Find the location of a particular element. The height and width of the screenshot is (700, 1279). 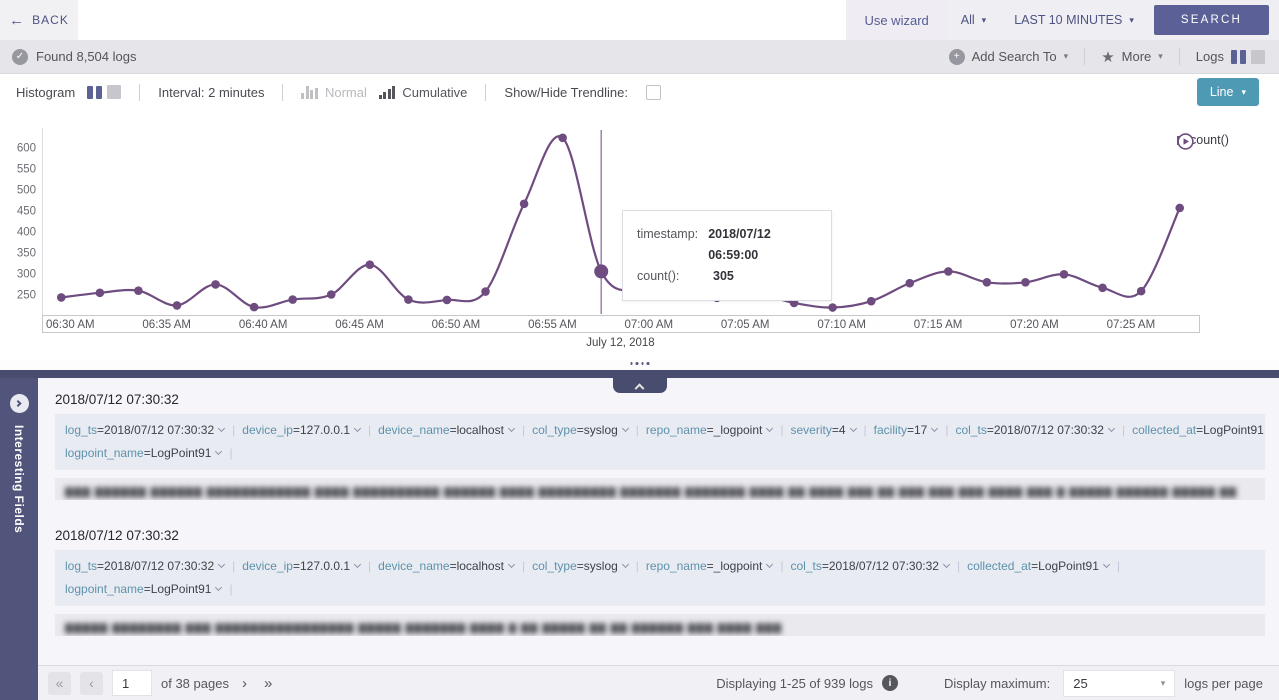

prev-page-button: ‹ is located at coordinates (91, 683).